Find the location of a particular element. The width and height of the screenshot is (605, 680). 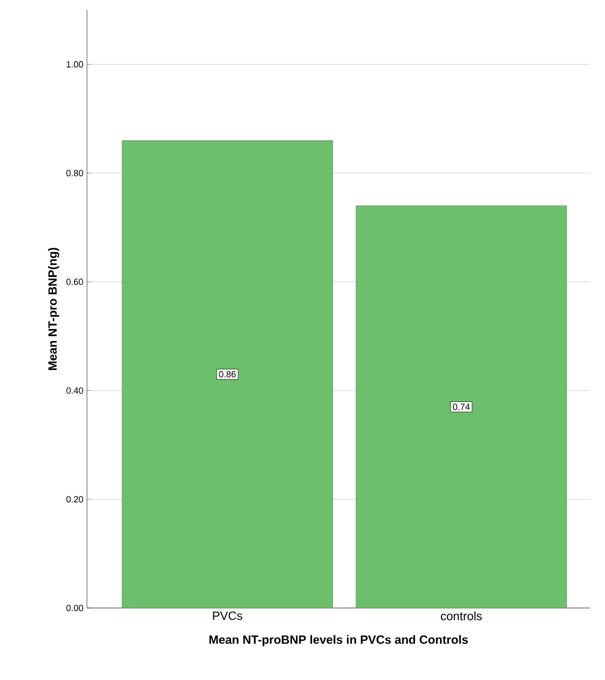

y-axis-title: Mean NT-pro BNP(ng) is located at coordinates (54, 309).